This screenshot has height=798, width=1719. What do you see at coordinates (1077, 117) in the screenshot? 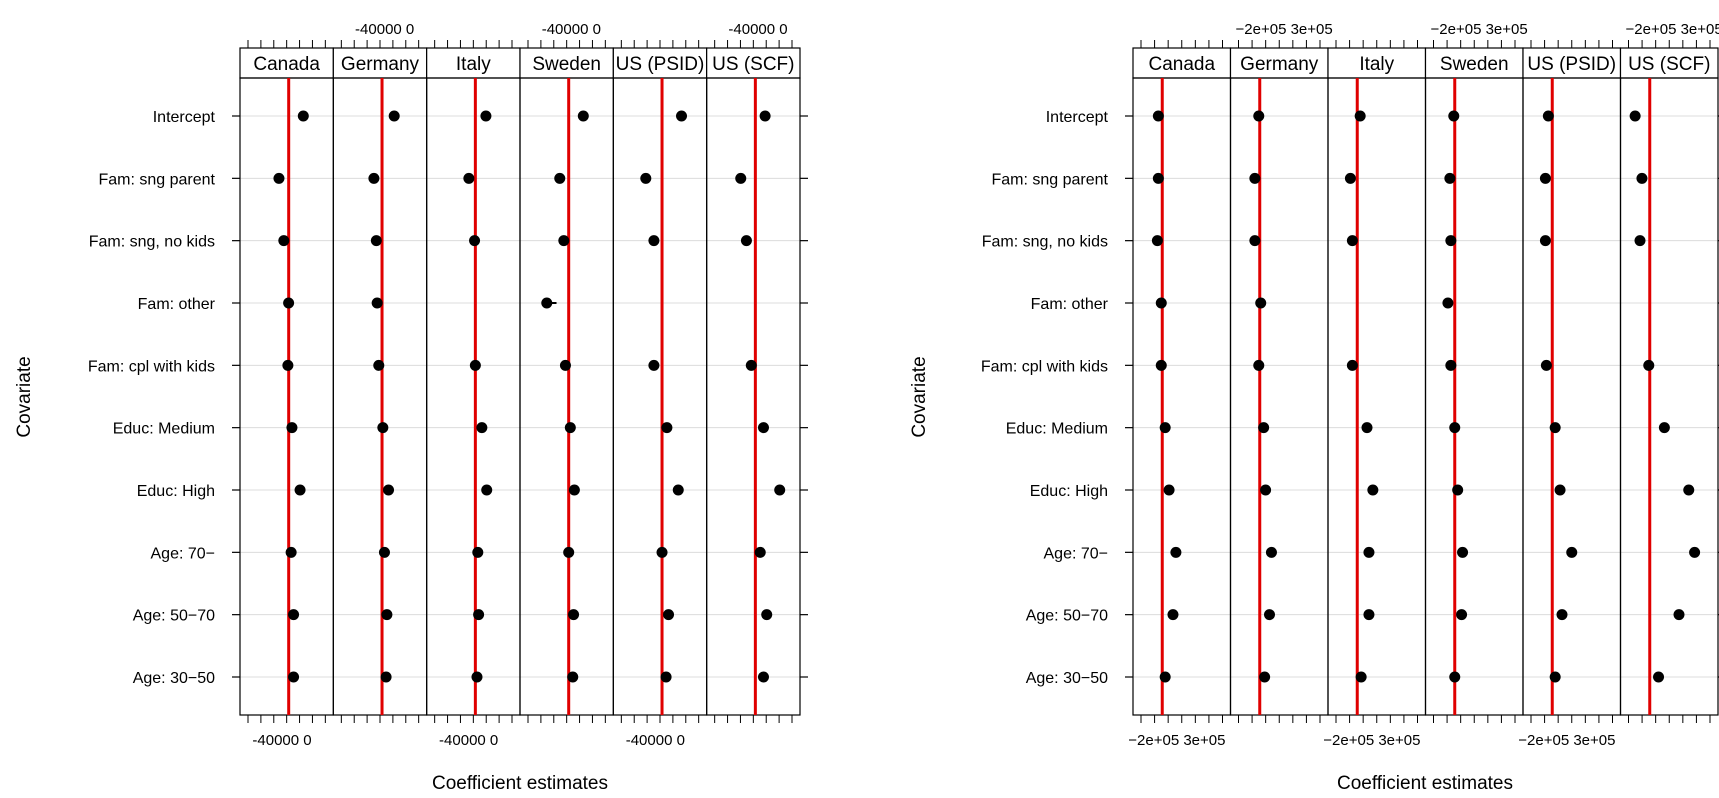
I see `covariate-label: Intercept` at bounding box center [1077, 117].